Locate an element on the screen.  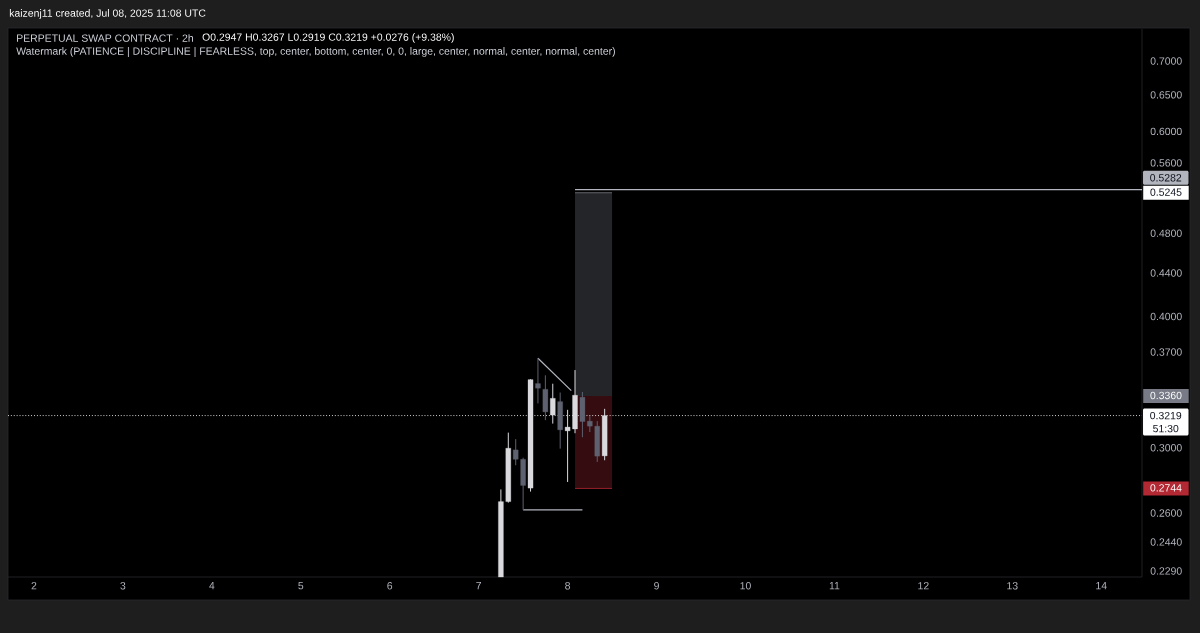
x-tick-label: 11 is located at coordinates (834, 586).